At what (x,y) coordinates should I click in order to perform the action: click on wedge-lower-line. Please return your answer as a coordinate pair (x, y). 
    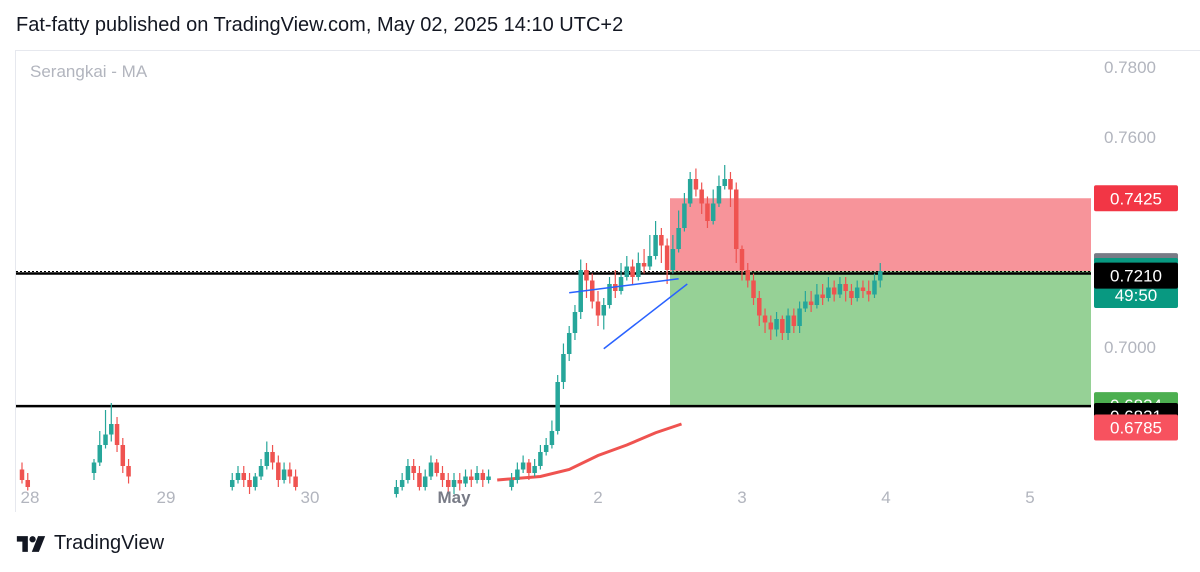
    Looking at the image, I should click on (645, 316).